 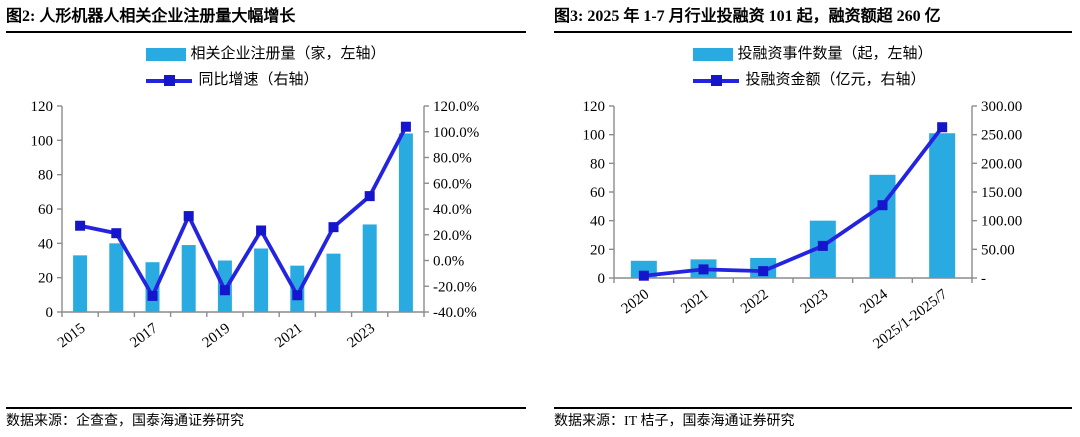 I want to click on svg-text: 2015, so click(x=72, y=335).